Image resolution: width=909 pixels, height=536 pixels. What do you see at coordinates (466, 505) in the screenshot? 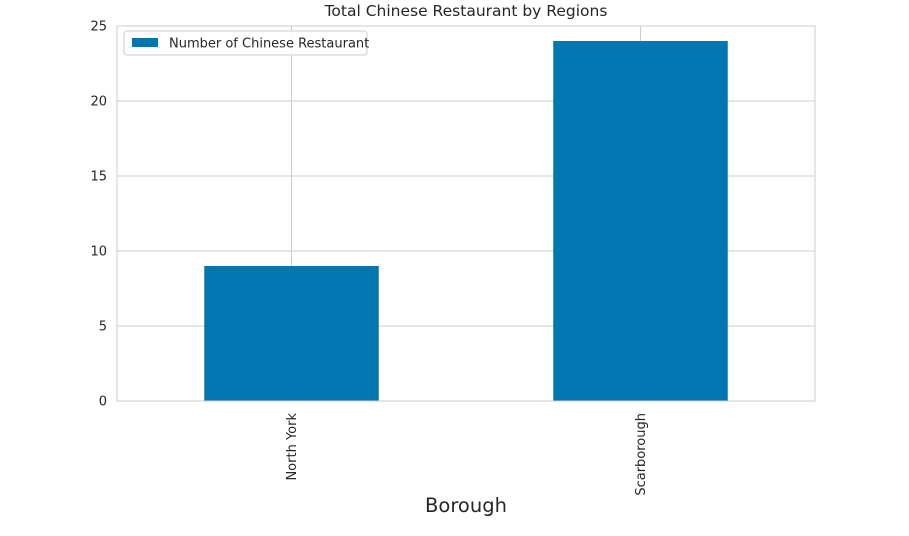
I see `x-axis-label: Borough` at bounding box center [466, 505].